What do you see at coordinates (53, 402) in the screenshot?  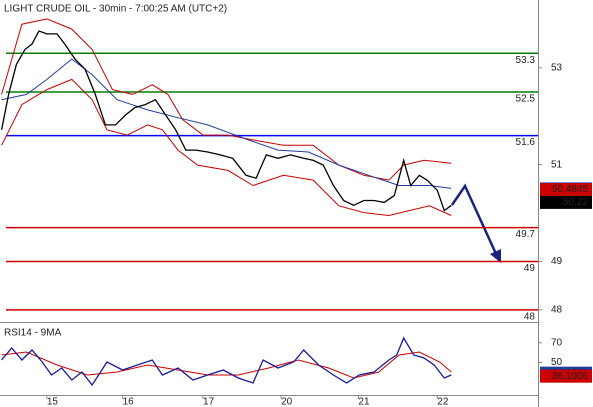 I see `x-tick-label: 15` at bounding box center [53, 402].